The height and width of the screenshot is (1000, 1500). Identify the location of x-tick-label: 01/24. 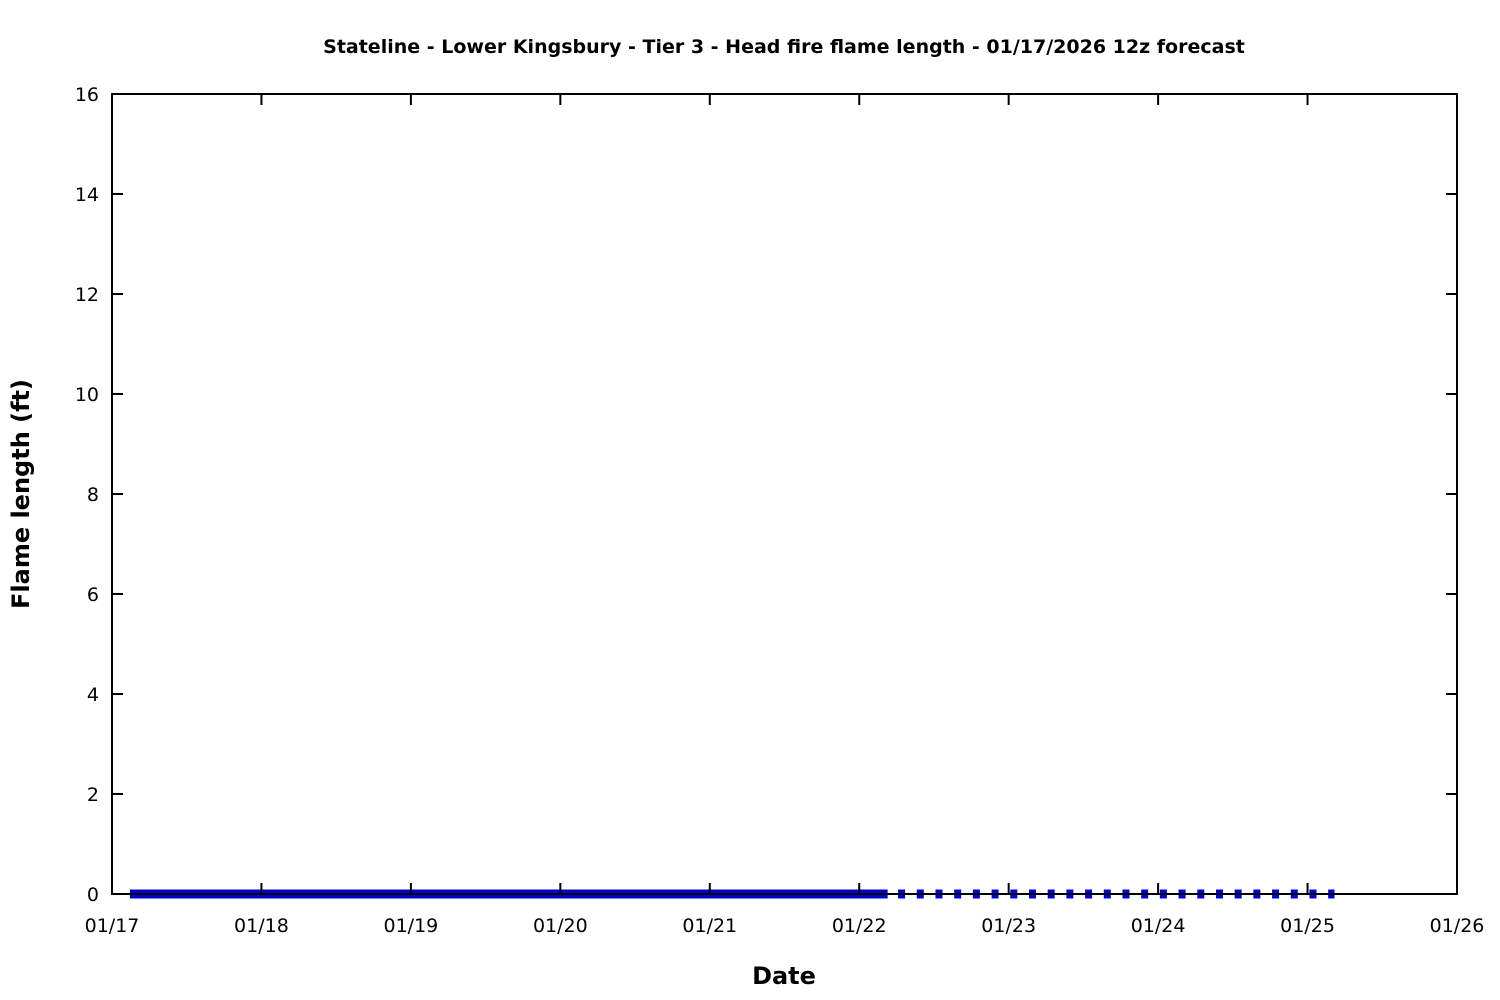
(1158, 926).